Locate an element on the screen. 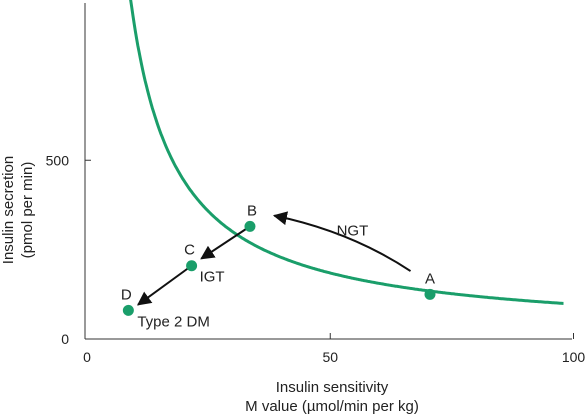 The height and width of the screenshot is (417, 587). x-tick-label: 100 is located at coordinates (574, 357).